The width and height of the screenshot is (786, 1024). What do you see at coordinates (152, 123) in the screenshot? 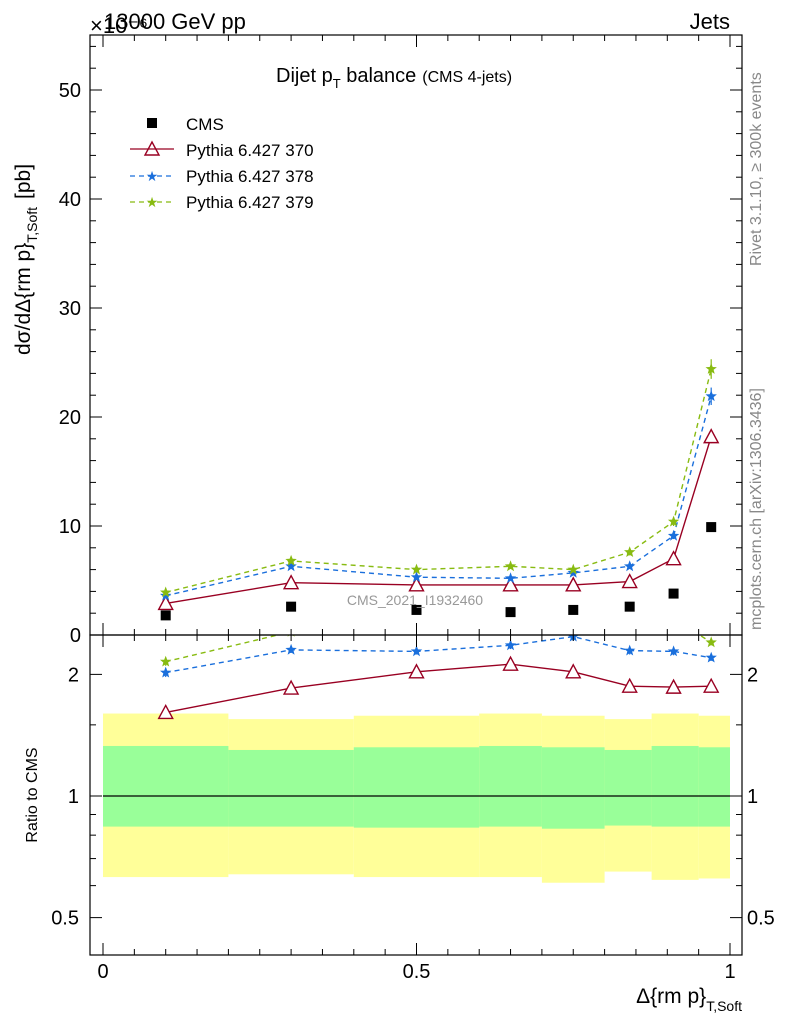
I see `legend-marker-cms` at bounding box center [152, 123].